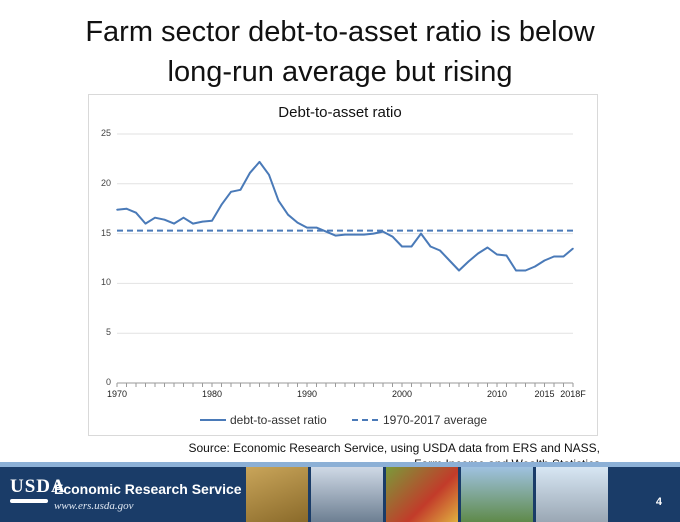 This screenshot has height=522, width=680. Describe the element at coordinates (29, 501) in the screenshot. I see `usda-logo-swoosh` at that location.